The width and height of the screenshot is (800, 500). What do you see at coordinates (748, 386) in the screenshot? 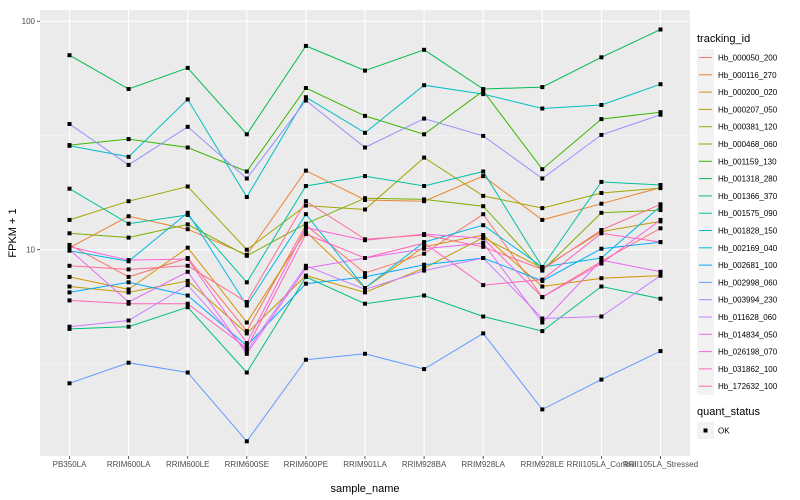
I see `legend-label: Hb_172632_100` at bounding box center [748, 386].